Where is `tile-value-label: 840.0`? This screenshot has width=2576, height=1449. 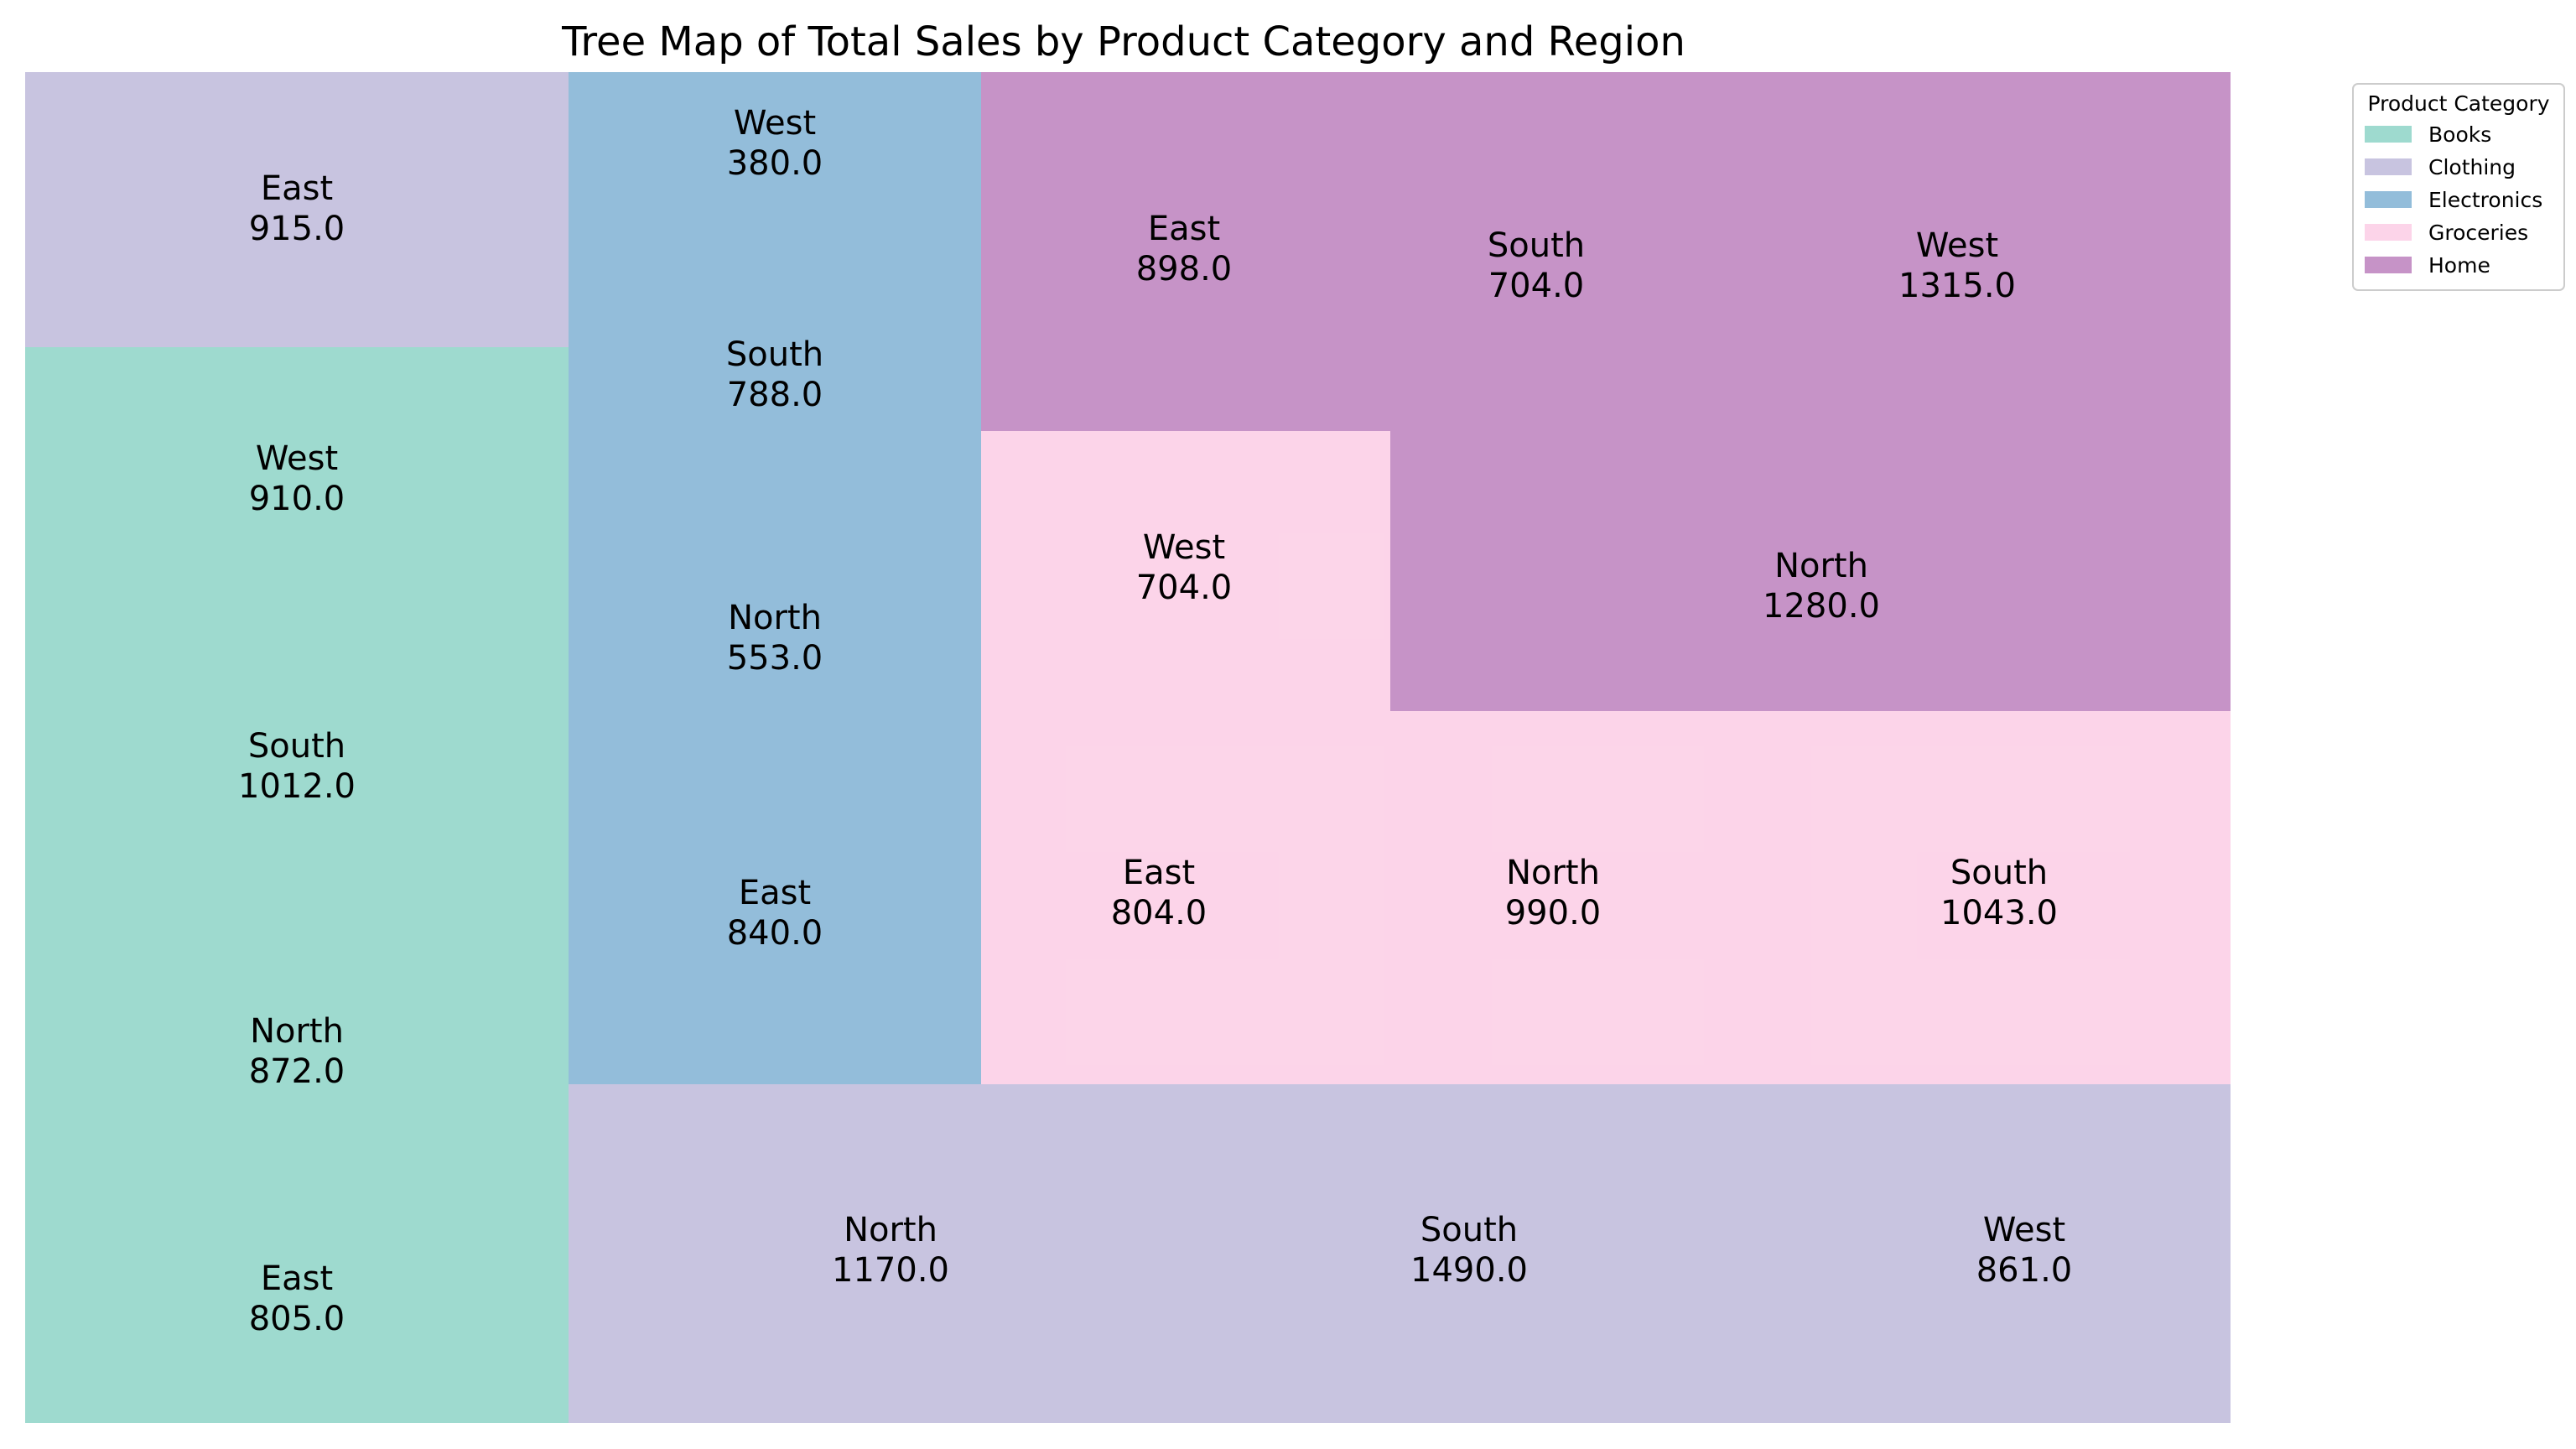
tile-value-label: 840.0 is located at coordinates (775, 933).